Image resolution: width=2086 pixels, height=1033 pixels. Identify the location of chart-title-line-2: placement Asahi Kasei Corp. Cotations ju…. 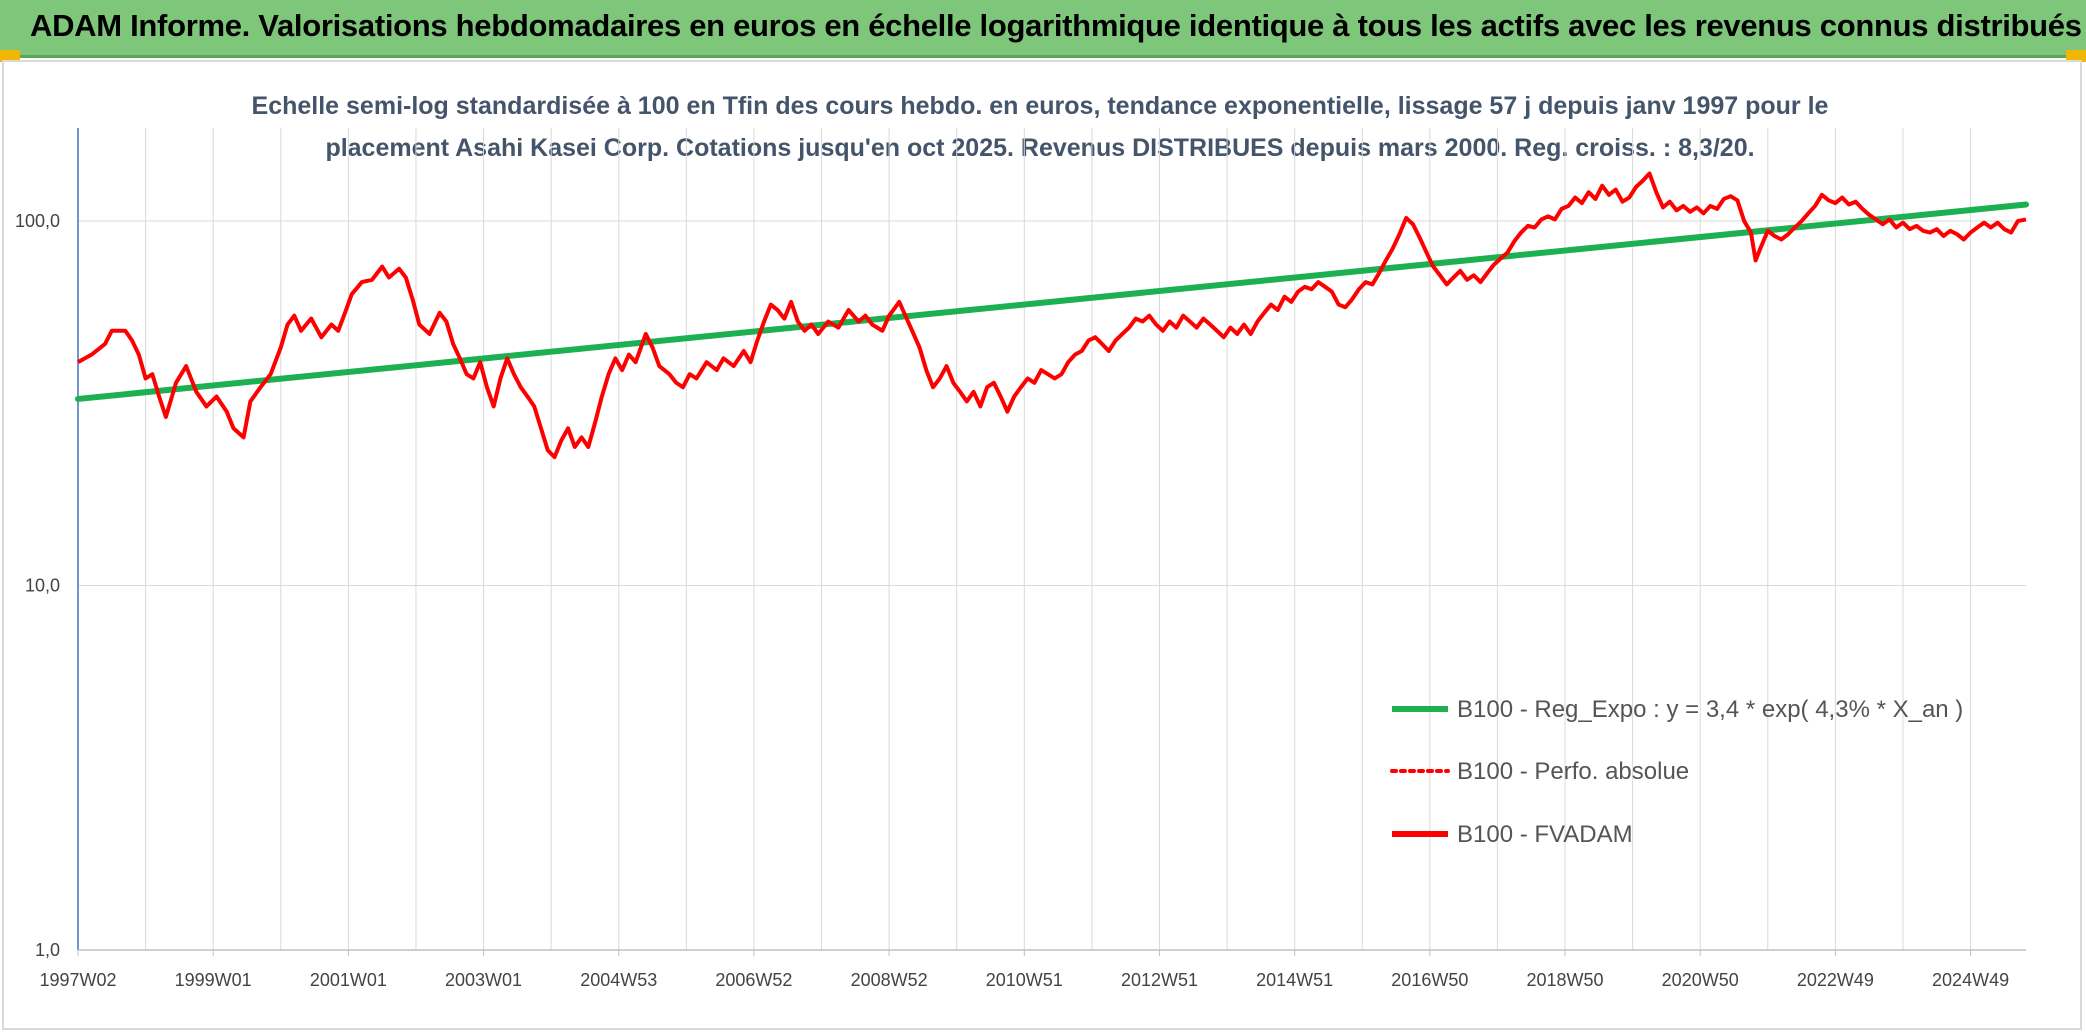
(1040, 148).